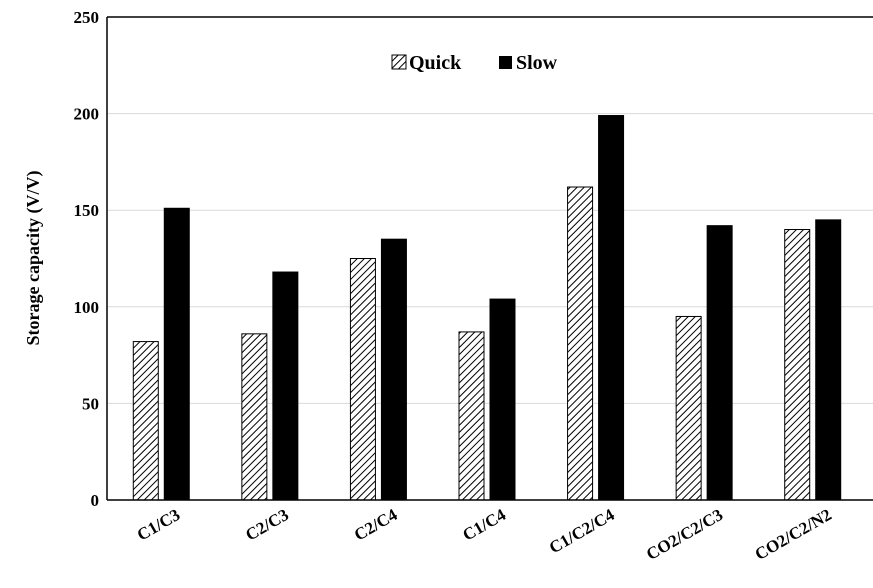  What do you see at coordinates (399, 62) in the screenshot?
I see `legend-swatch-quick` at bounding box center [399, 62].